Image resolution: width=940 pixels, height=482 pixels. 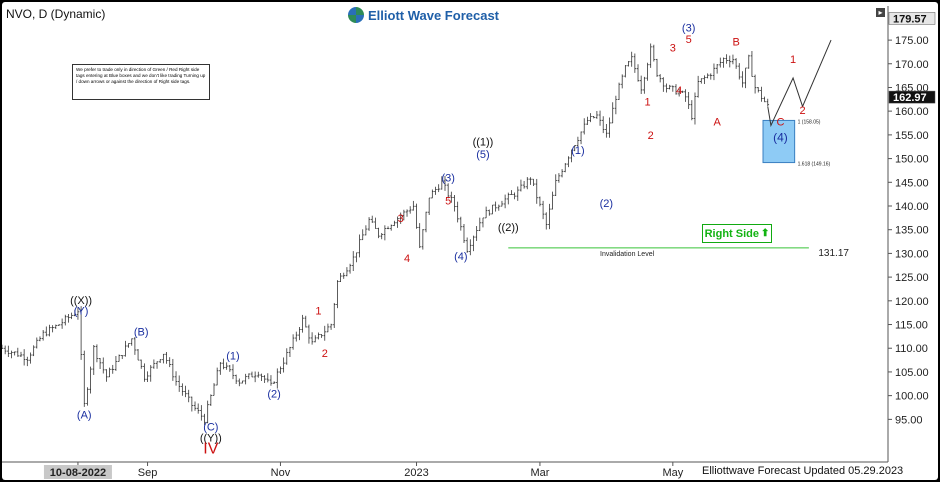 What do you see at coordinates (148, 473) in the screenshot?
I see `x-tick-label-1: Sep` at bounding box center [148, 473].